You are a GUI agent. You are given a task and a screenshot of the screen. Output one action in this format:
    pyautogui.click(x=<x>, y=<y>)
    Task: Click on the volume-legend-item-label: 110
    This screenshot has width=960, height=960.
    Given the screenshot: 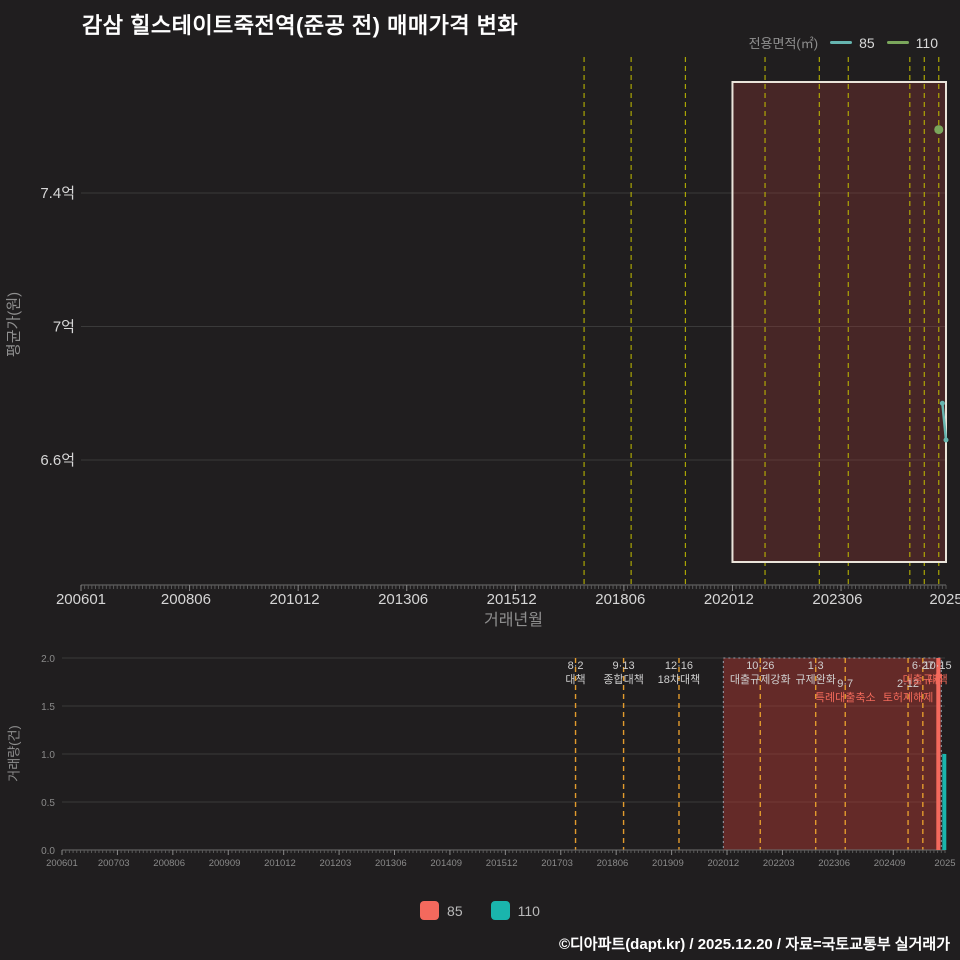 What is the action you would take?
    pyautogui.click(x=528, y=910)
    